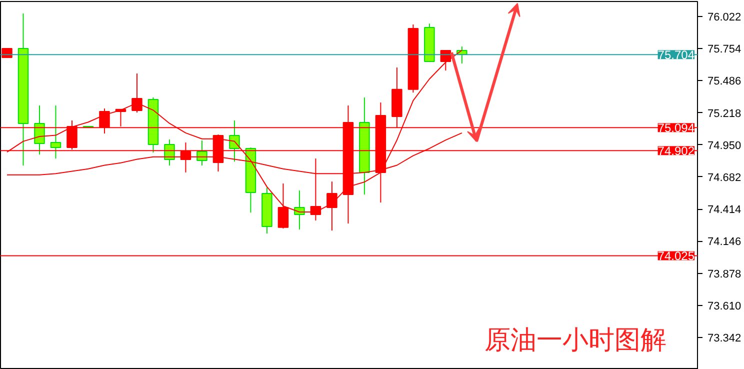 Image resolution: width=744 pixels, height=369 pixels. I want to click on y-tick-label: 74.682, so click(725, 178).